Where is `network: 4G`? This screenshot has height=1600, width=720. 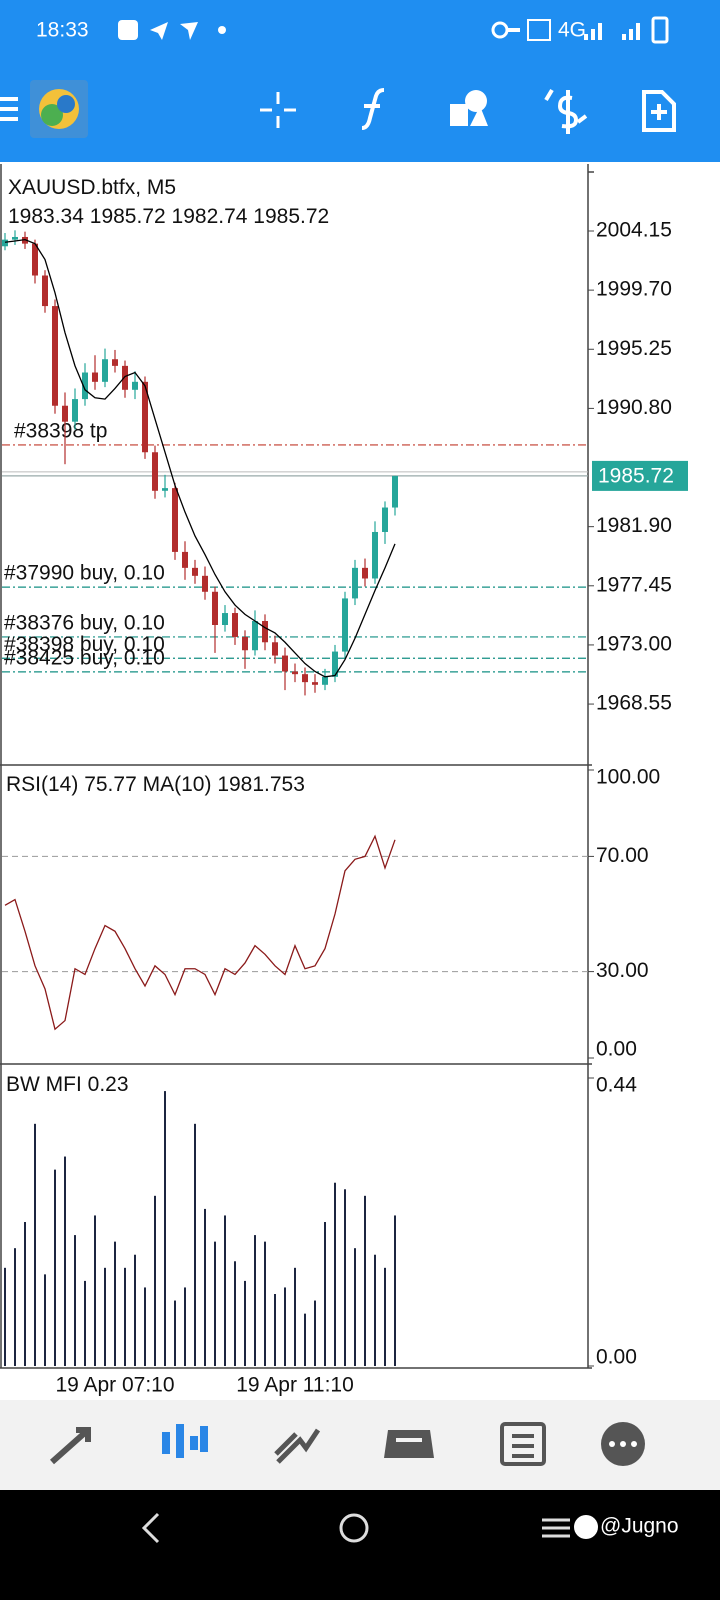 network: 4G is located at coordinates (572, 30).